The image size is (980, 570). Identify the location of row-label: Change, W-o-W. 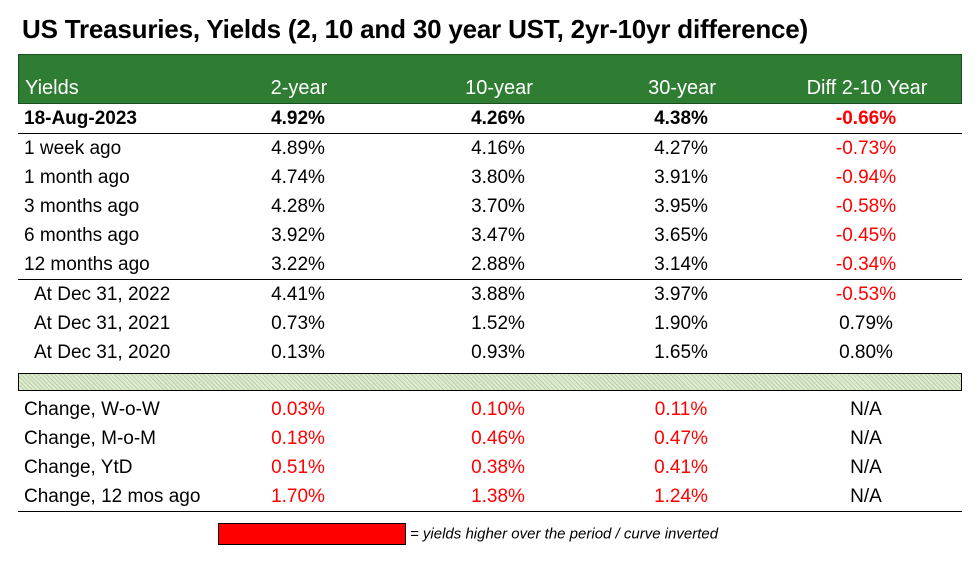
(92, 409).